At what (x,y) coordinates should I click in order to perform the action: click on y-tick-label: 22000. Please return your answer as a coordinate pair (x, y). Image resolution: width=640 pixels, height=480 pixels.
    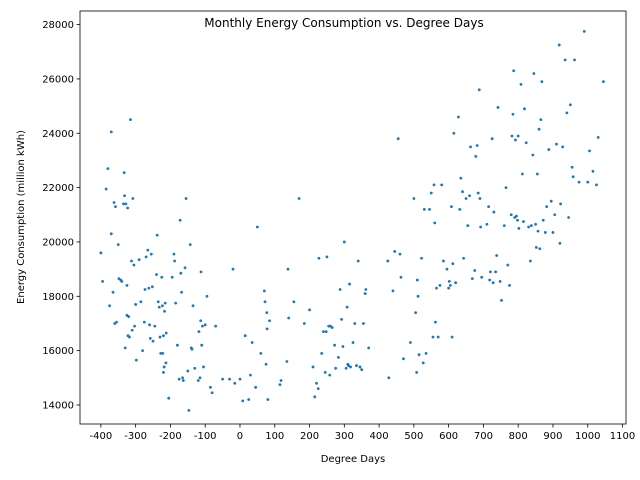
    Looking at the image, I should click on (58, 188).